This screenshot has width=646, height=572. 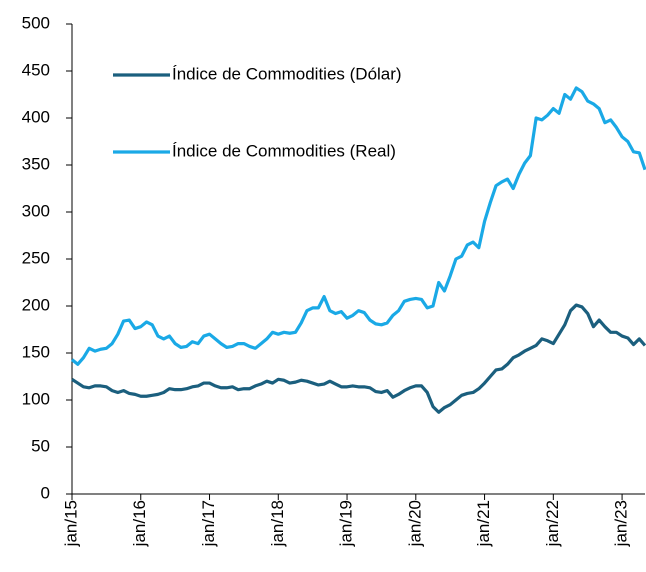 What do you see at coordinates (277, 523) in the screenshot?
I see `x-tick-label: jan/18` at bounding box center [277, 523].